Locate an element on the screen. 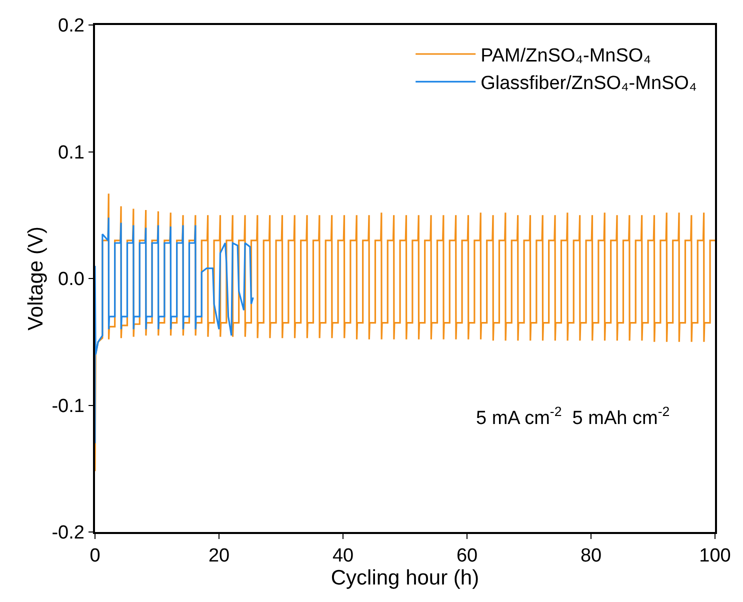 Image resolution: width=743 pixels, height=602 pixels. line-series is located at coordinates (174, 330).